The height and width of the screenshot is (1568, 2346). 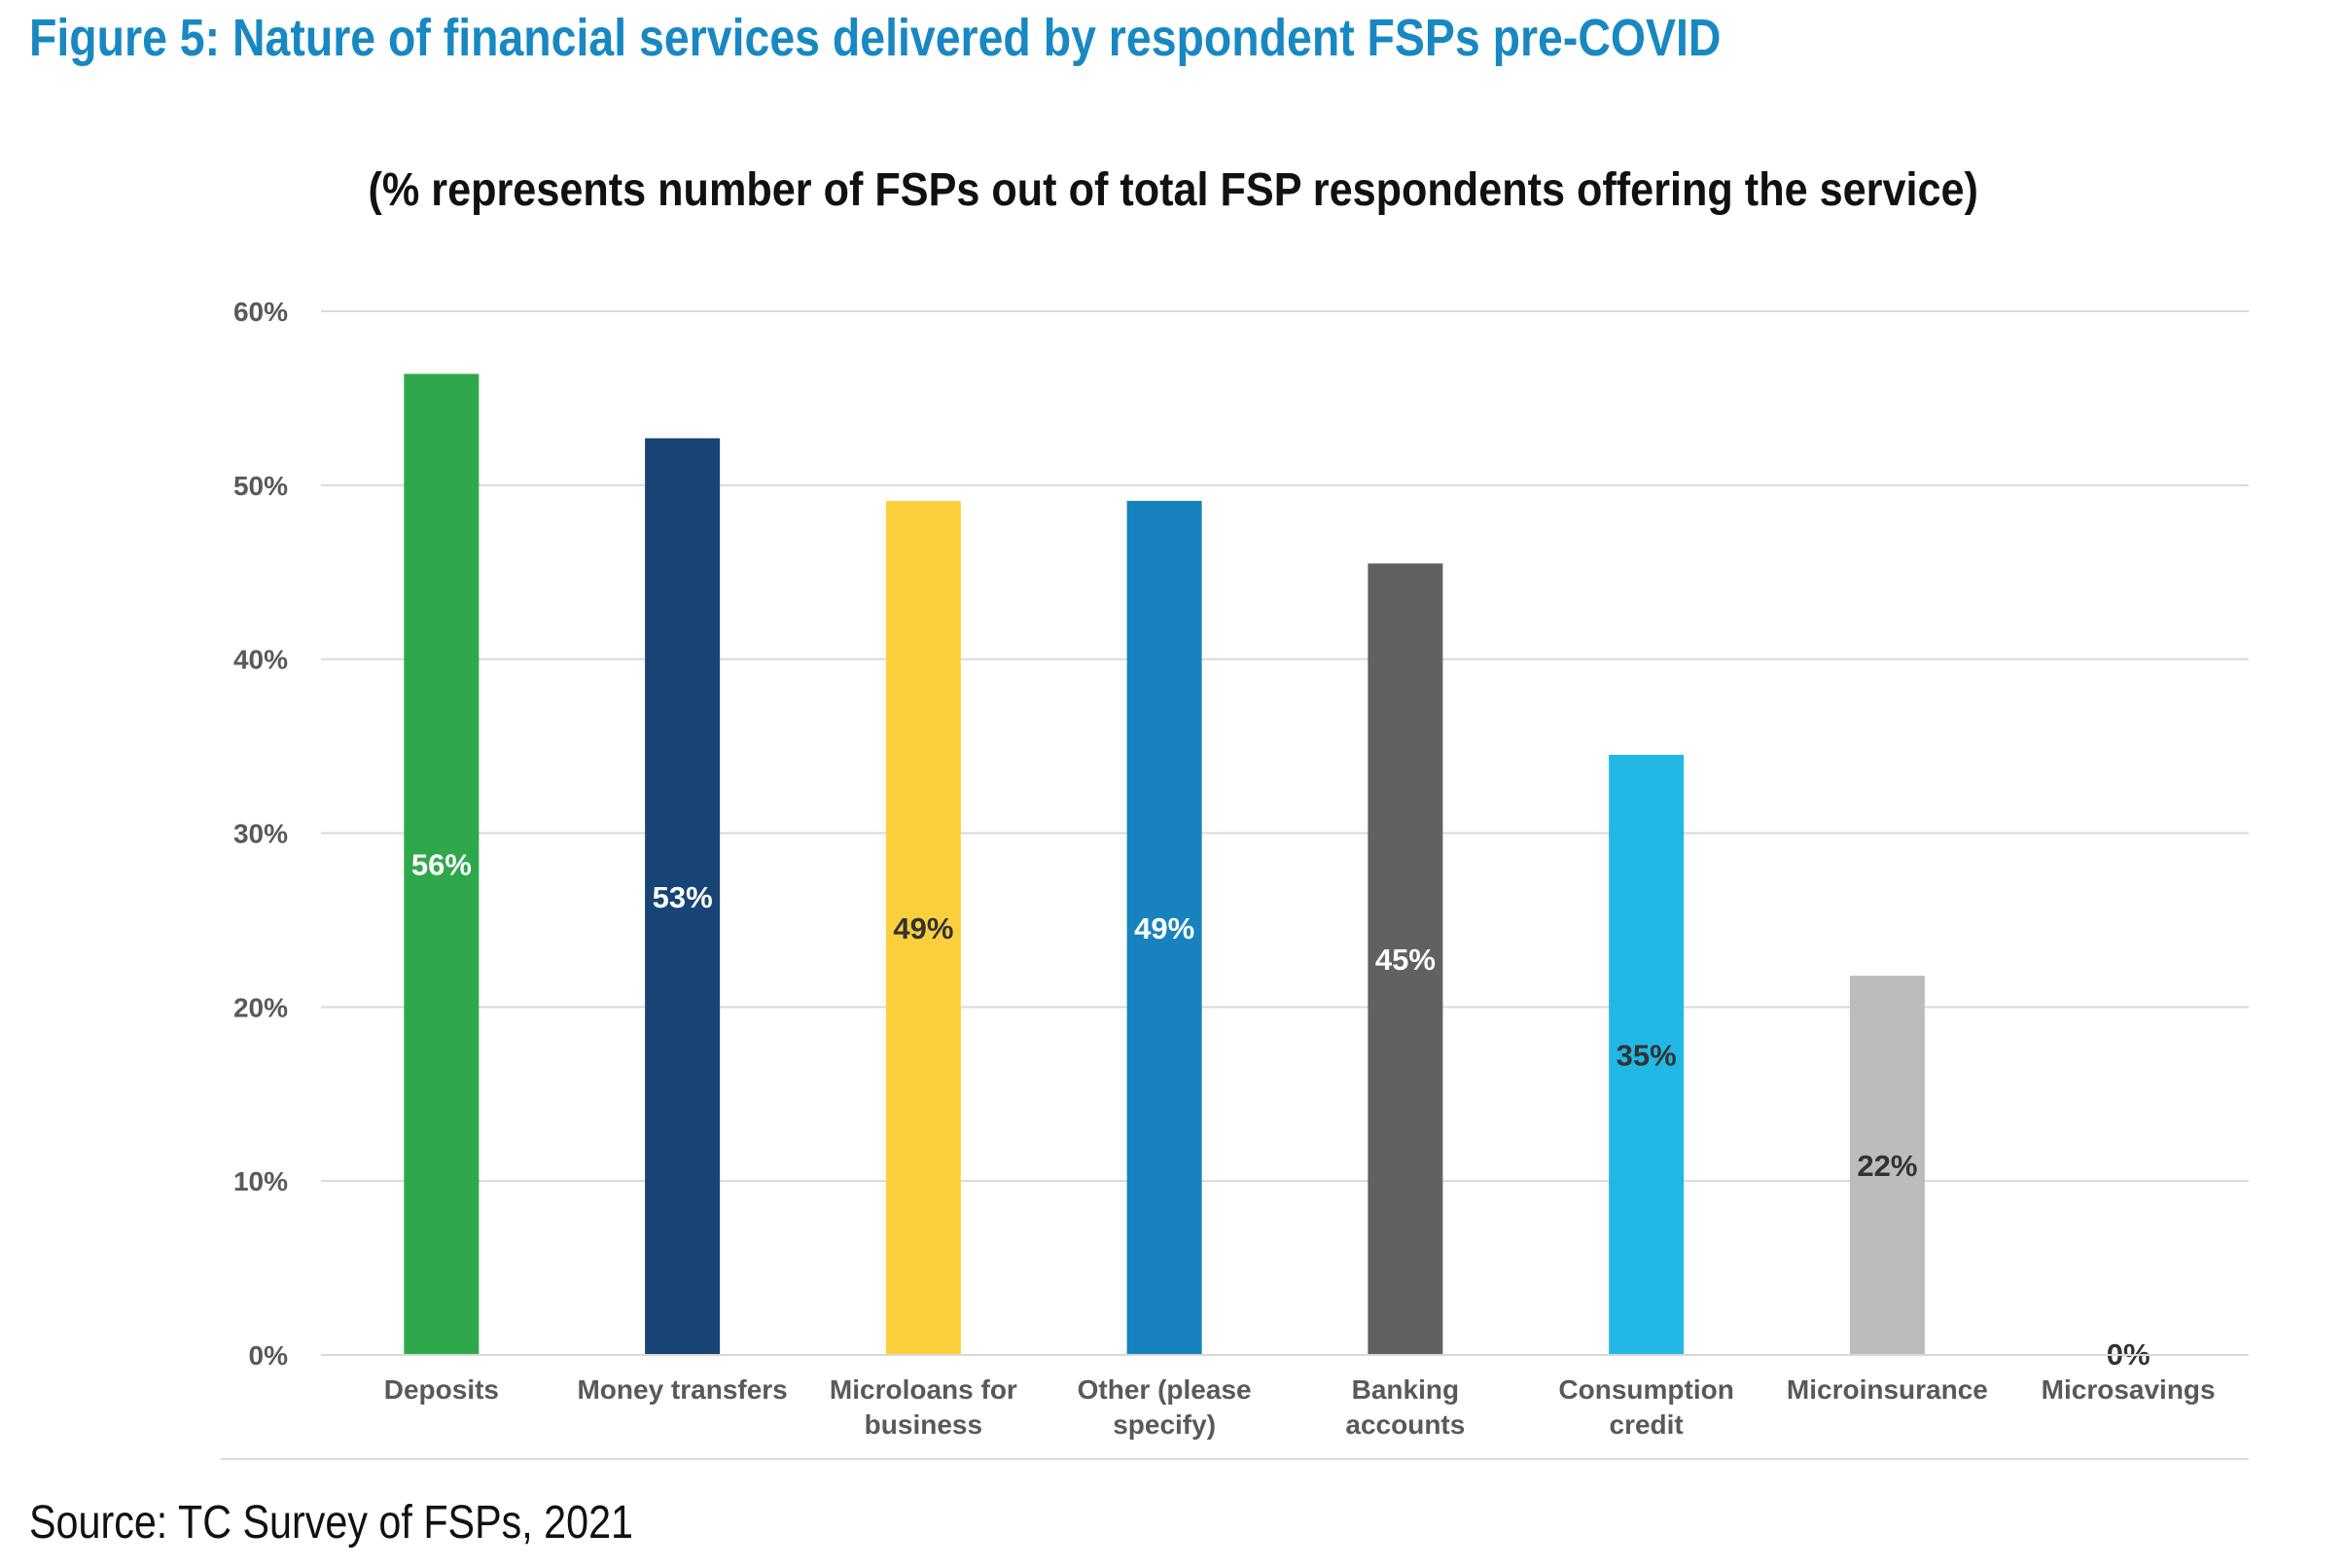 I want to click on category-label: specify), so click(x=1164, y=1424).